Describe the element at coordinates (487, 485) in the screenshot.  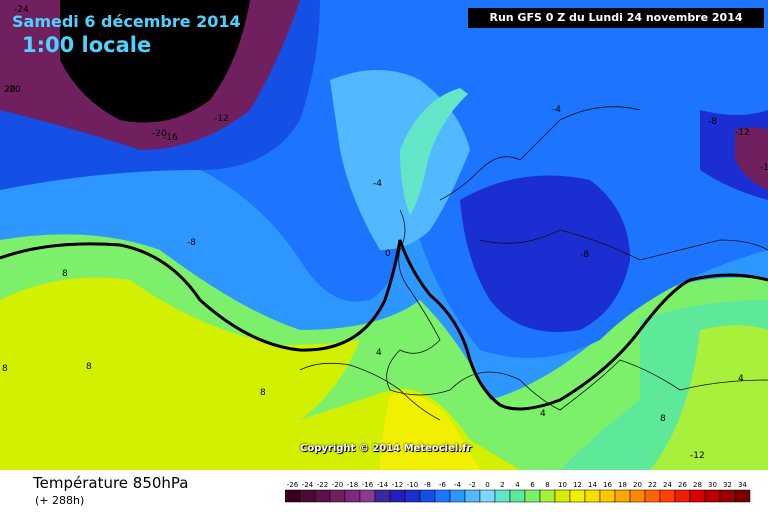
I see `scale-tick-label: 0` at that location.